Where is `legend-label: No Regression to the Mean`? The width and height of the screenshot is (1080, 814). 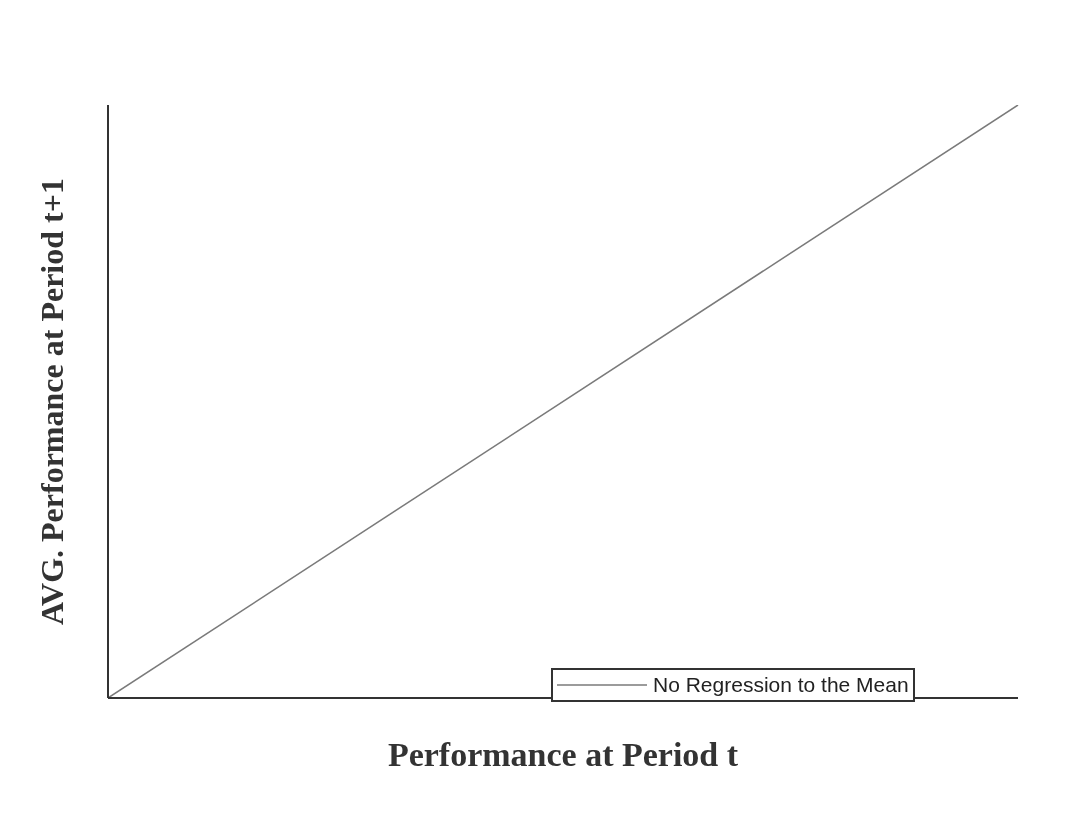 legend-label: No Regression to the Mean is located at coordinates (781, 685).